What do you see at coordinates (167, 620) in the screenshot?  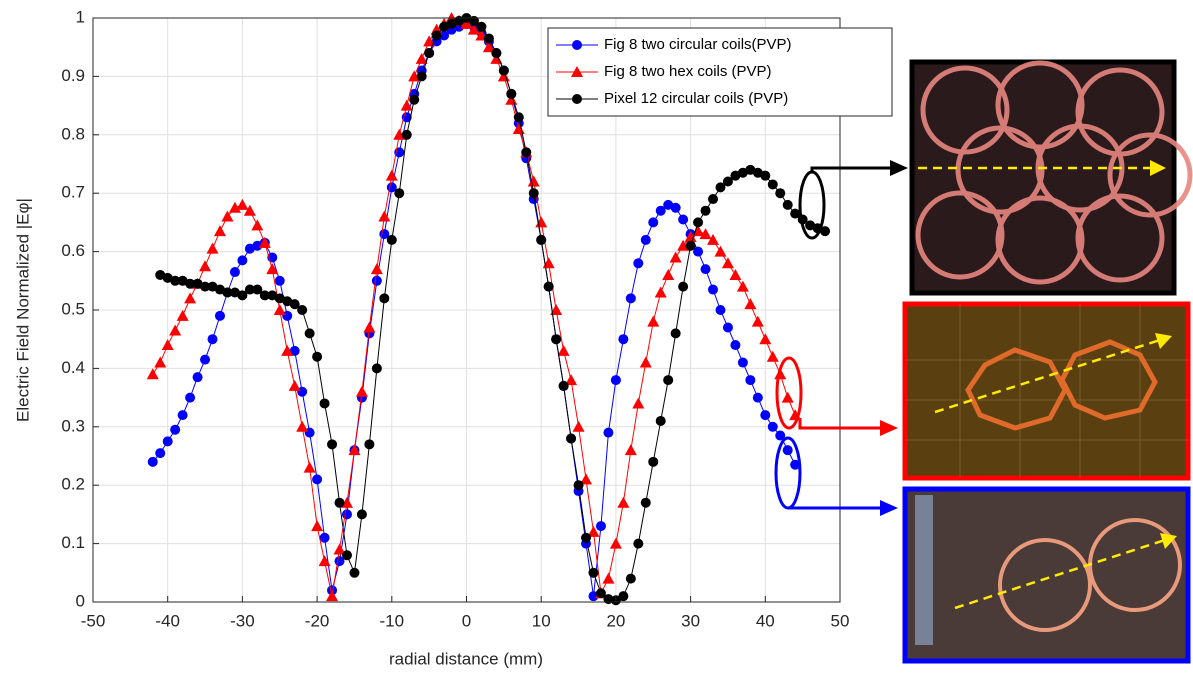 I see `x-tick-label: -40` at bounding box center [167, 620].